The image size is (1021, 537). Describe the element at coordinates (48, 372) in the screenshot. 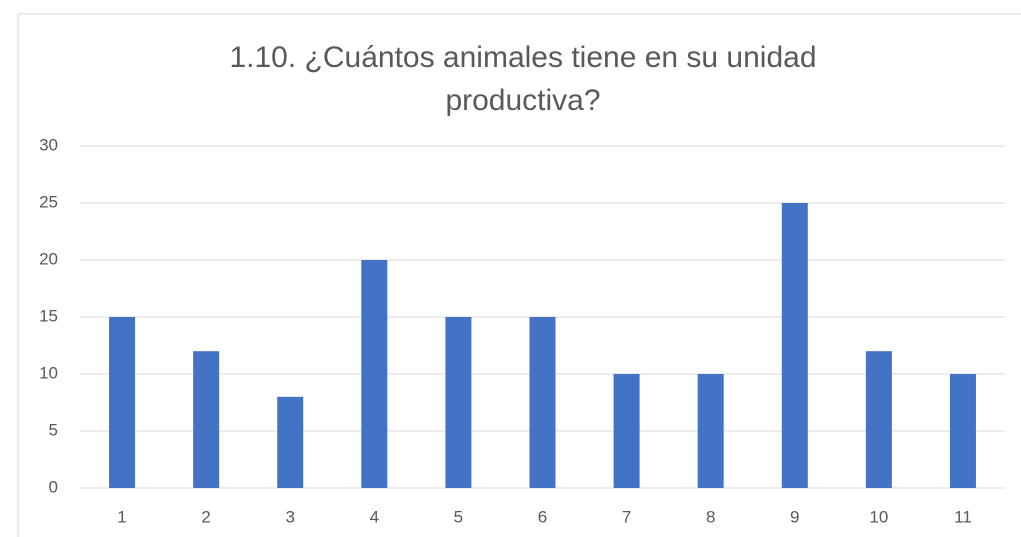

I see `y-tick-label: 10` at that location.